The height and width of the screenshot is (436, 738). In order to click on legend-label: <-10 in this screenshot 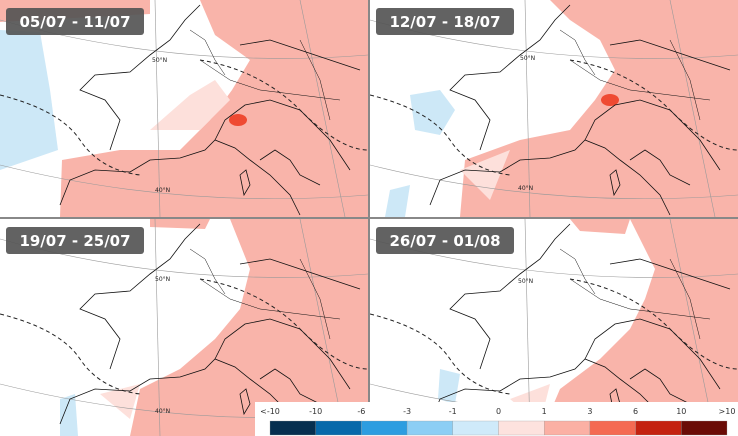, I will do `click(270, 411)`.